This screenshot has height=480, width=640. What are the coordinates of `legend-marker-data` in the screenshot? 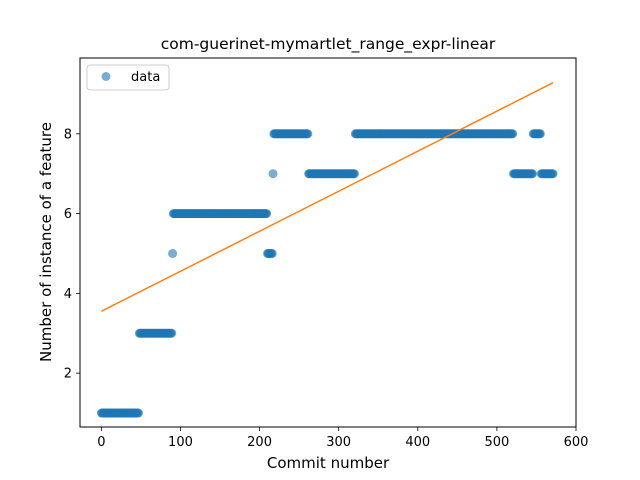 It's located at (106, 76).